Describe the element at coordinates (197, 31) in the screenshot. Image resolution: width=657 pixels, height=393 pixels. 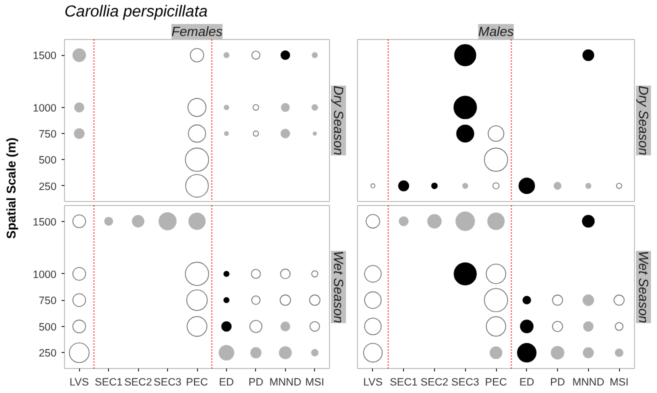
I see `chart-subtitle: Females` at that location.